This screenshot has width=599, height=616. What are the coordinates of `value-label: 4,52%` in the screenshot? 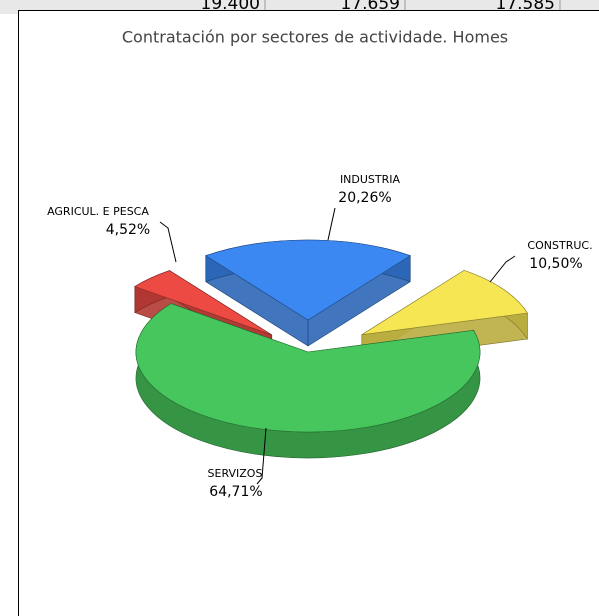 It's located at (128, 230).